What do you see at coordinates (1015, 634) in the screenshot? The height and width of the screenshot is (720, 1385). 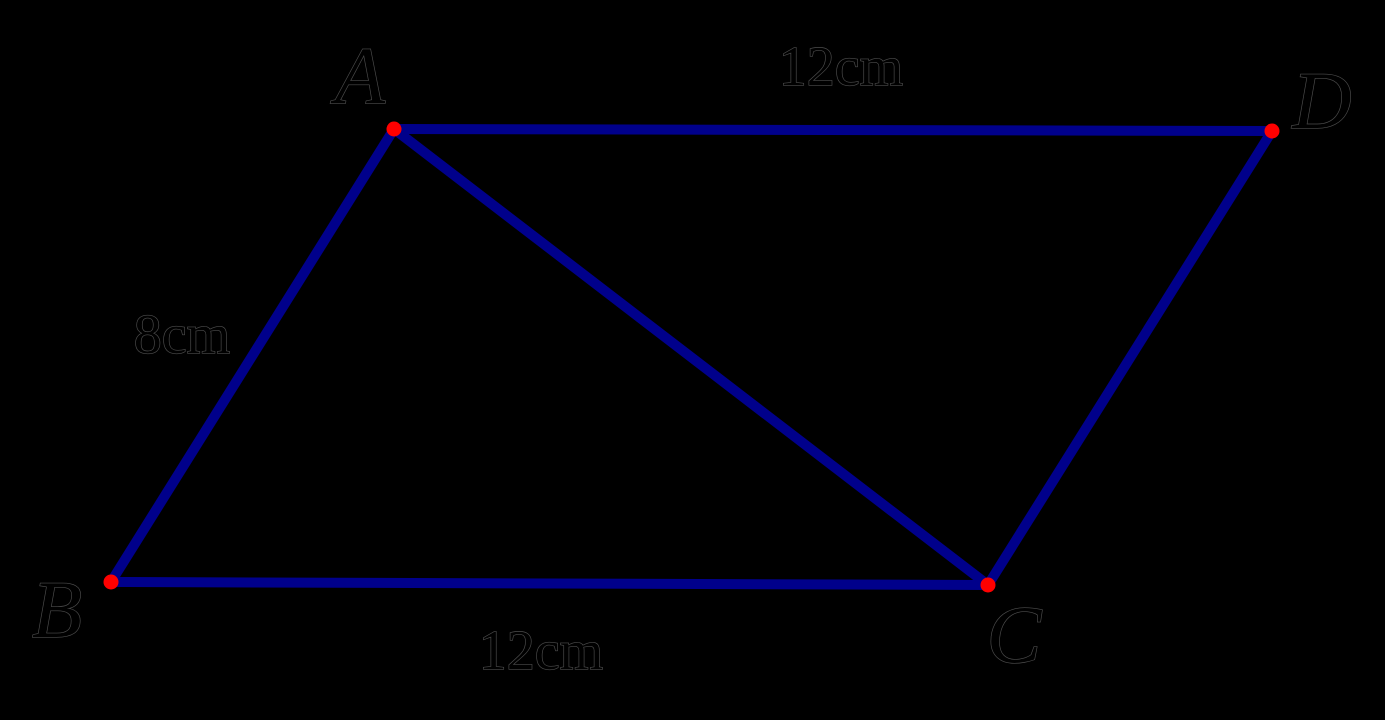 I see `vertex-label-C: C` at bounding box center [1015, 634].